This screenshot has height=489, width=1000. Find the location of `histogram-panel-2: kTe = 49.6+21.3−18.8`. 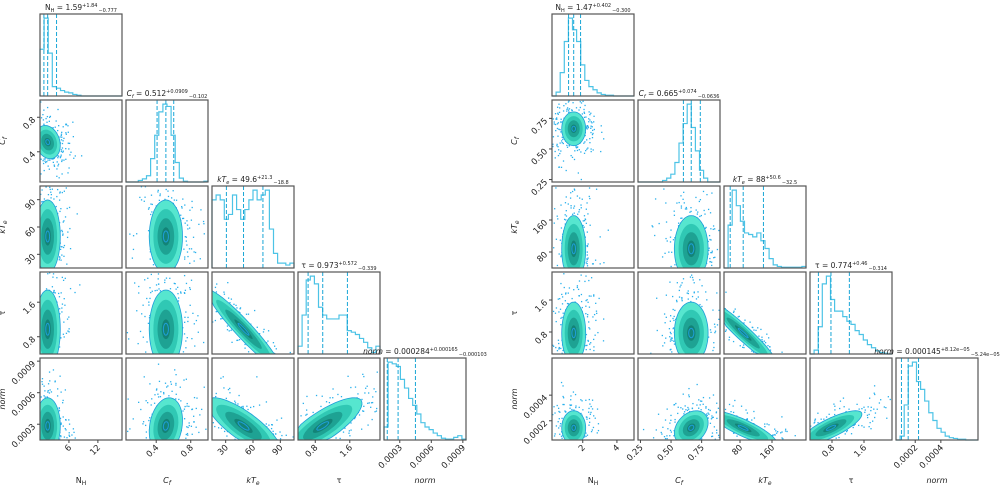

histogram-panel-2: kTe = 49.6+21.3−18.8 is located at coordinates (253, 222).